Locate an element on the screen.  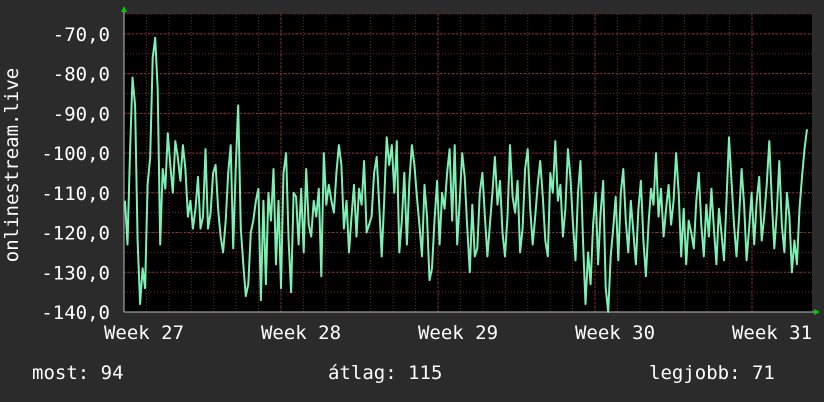
x-tick-label: Week 30 is located at coordinates (615, 333).